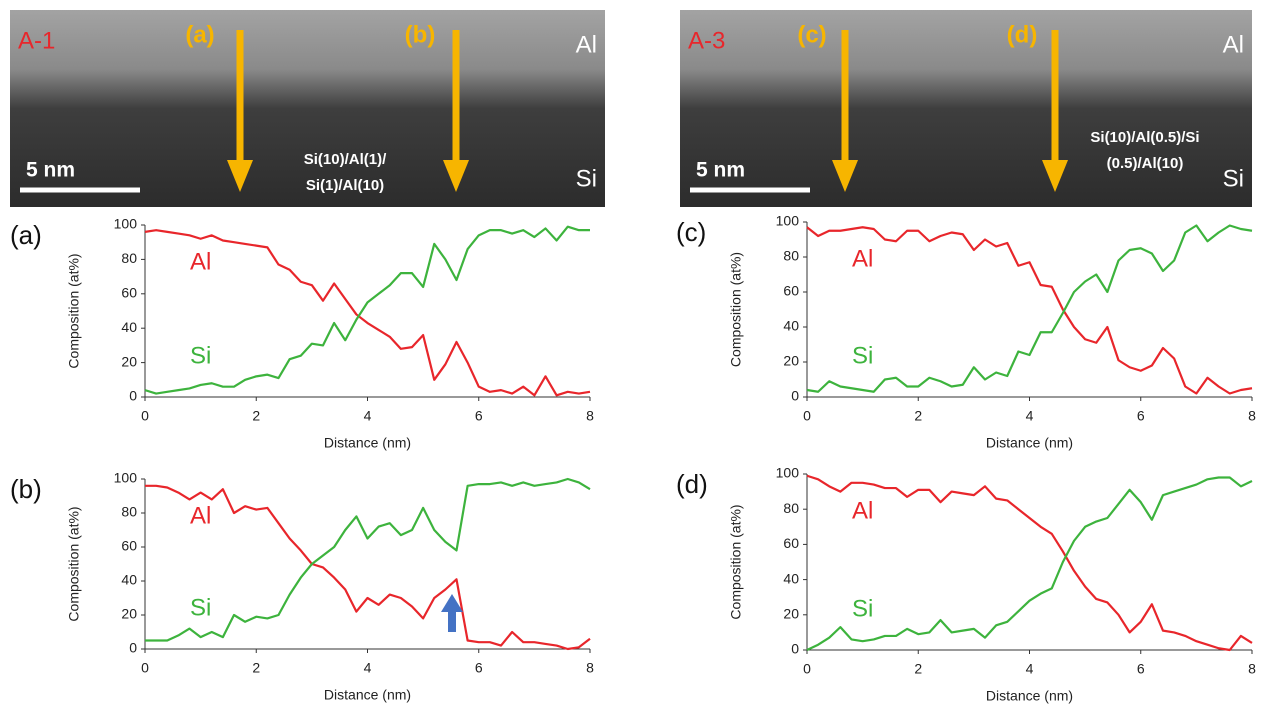  What do you see at coordinates (1145, 163) in the screenshot?
I see `structure-label: (0.5)/Al(10)` at bounding box center [1145, 163].